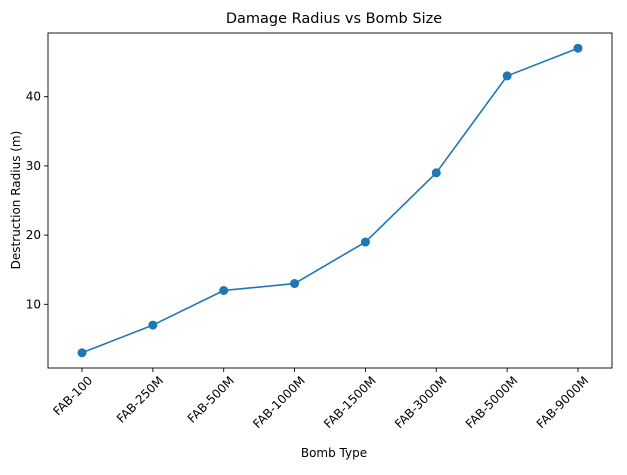 The width and height of the screenshot is (627, 475). What do you see at coordinates (334, 19) in the screenshot?
I see `chart-title: Damage Radius vs Bomb Size` at bounding box center [334, 19].